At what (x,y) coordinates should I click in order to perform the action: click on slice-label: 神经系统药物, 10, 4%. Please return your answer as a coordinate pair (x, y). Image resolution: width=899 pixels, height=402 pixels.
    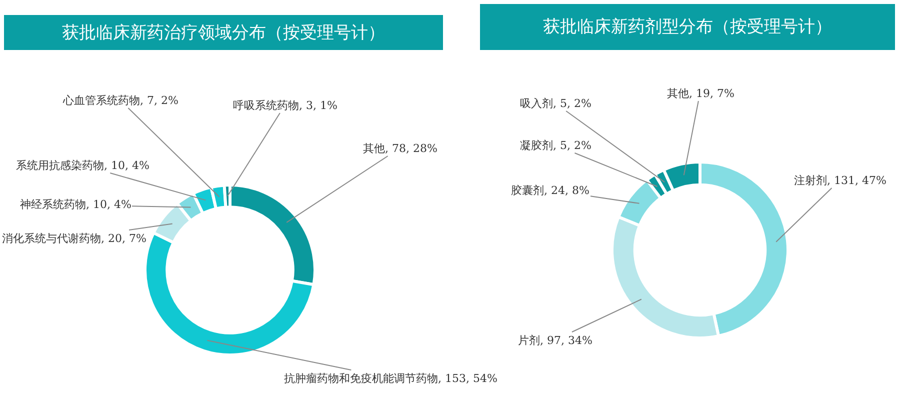
    Looking at the image, I should click on (76, 204).